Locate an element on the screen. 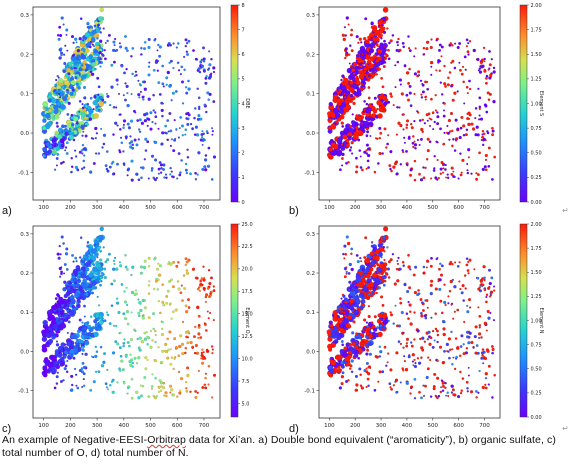 The width and height of the screenshot is (571, 466). x-tick-label: 600 is located at coordinates (177, 426).